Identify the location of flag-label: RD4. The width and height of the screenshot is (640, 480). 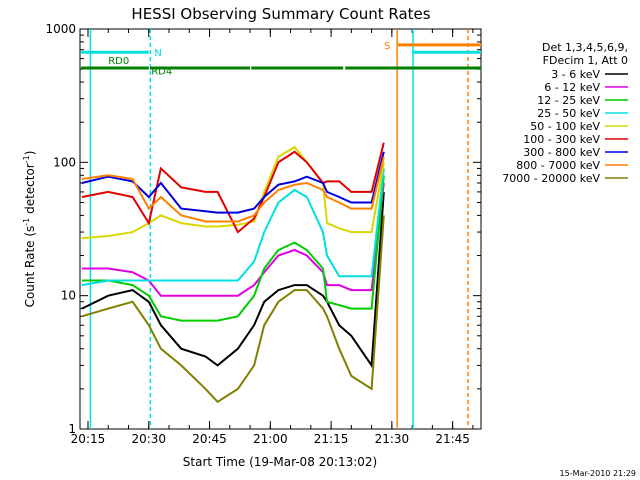
(161, 72).